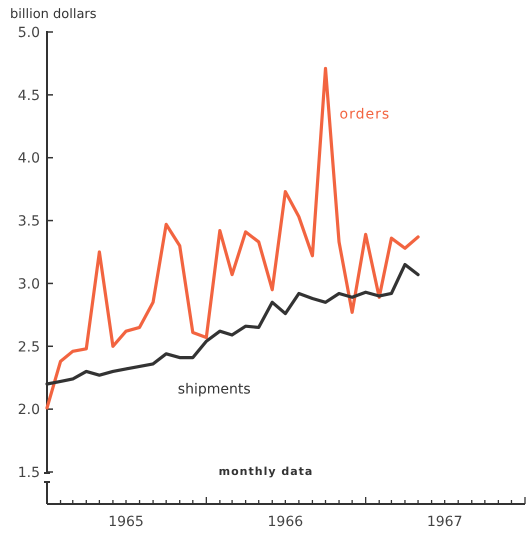 Image resolution: width=530 pixels, height=538 pixels. I want to click on y-tick-label: 1.5, so click(29, 473).